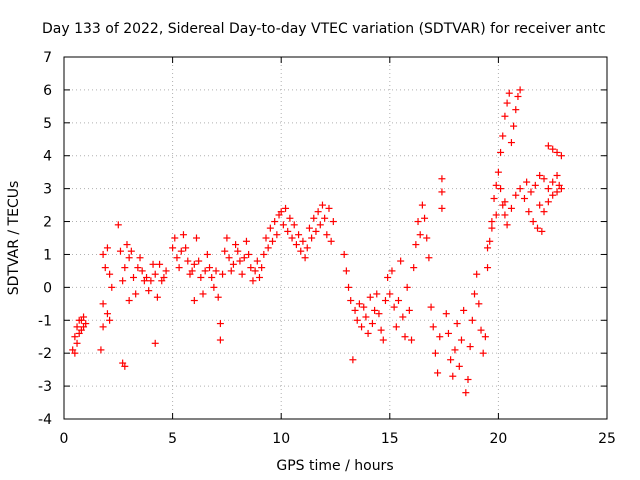 The width and height of the screenshot is (640, 480). I want to click on x-tick-label: 5, so click(172, 439).